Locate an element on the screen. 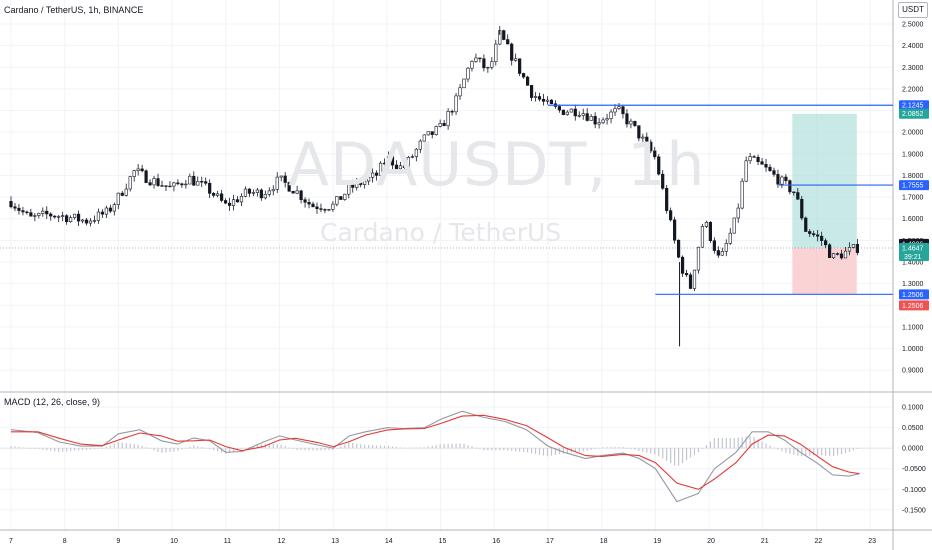 The image size is (932, 550). price-axis-tick: 0.9000 is located at coordinates (913, 371).